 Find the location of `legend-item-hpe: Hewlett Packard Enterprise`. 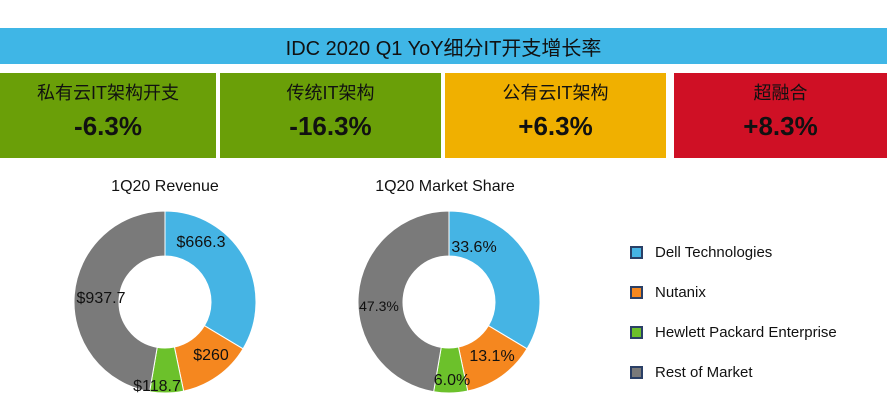

legend-item-hpe: Hewlett Packard Enterprise is located at coordinates (733, 332).